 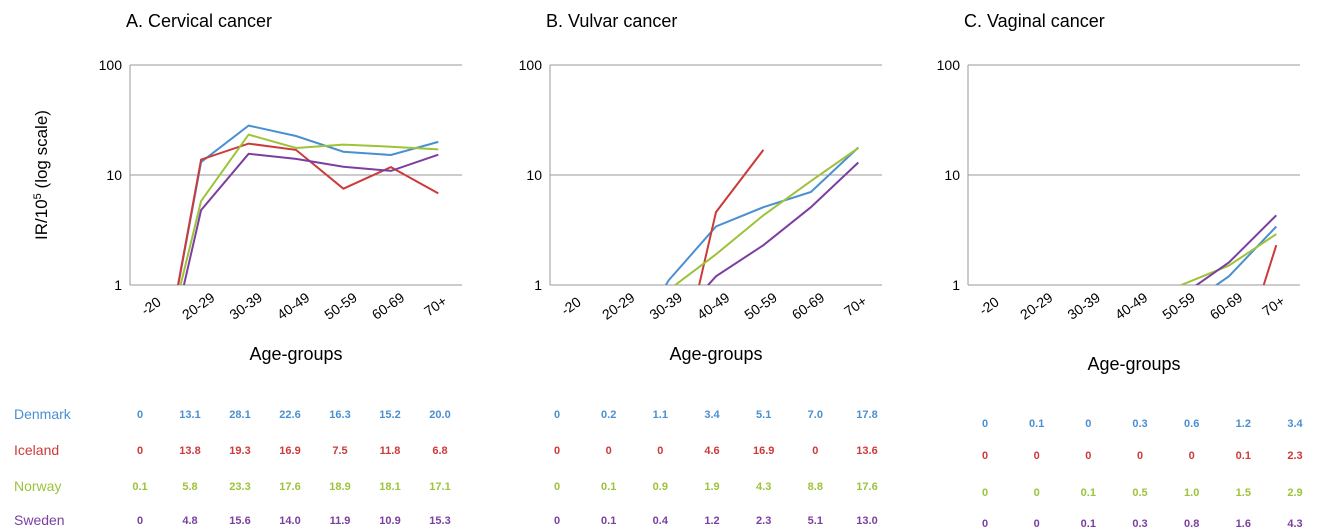 I want to click on table-value: 10.9, so click(x=389, y=521).